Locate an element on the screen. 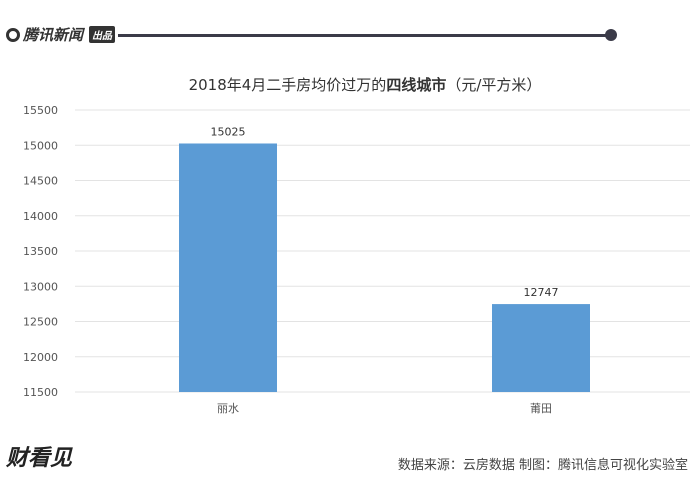  y-tick-label: 13500 is located at coordinates (40, 251).